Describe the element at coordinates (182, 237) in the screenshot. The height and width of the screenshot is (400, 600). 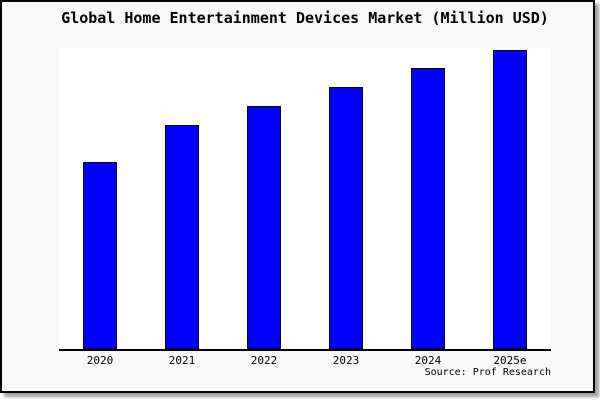
I see `bar-2021` at that location.